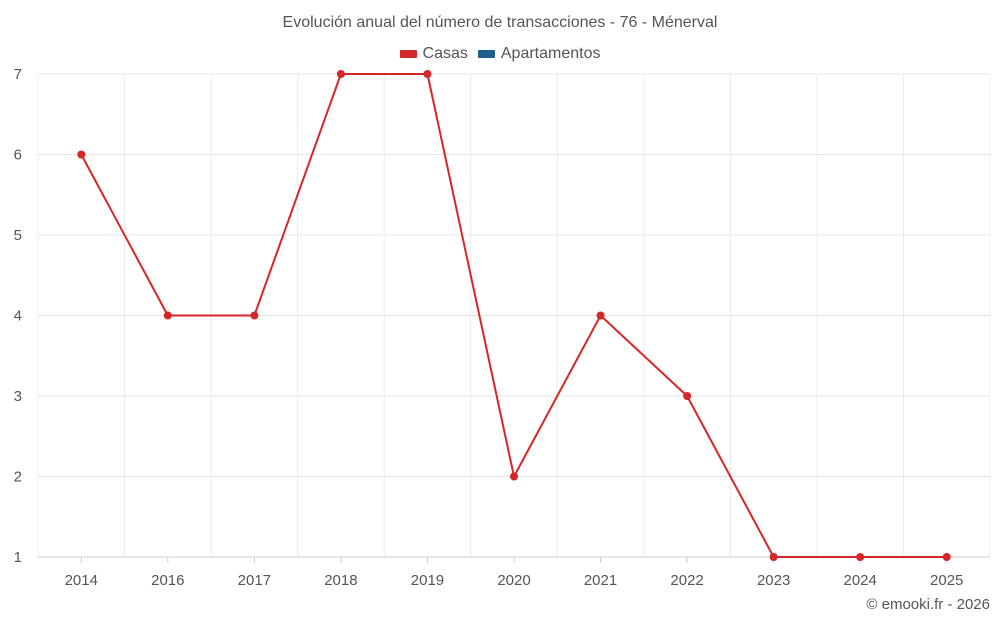  I want to click on data-point-casas-2016, so click(167, 315).